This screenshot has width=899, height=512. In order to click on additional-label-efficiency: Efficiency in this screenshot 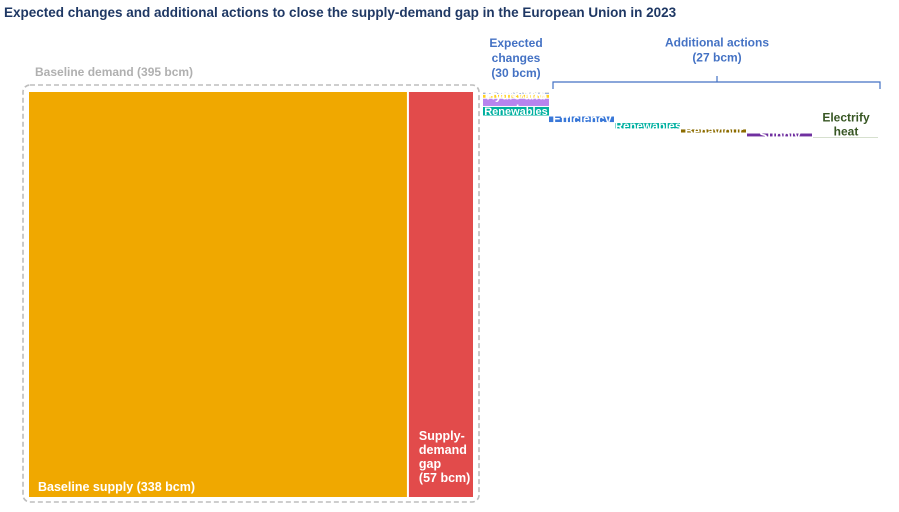, I will do `click(581, 120)`.